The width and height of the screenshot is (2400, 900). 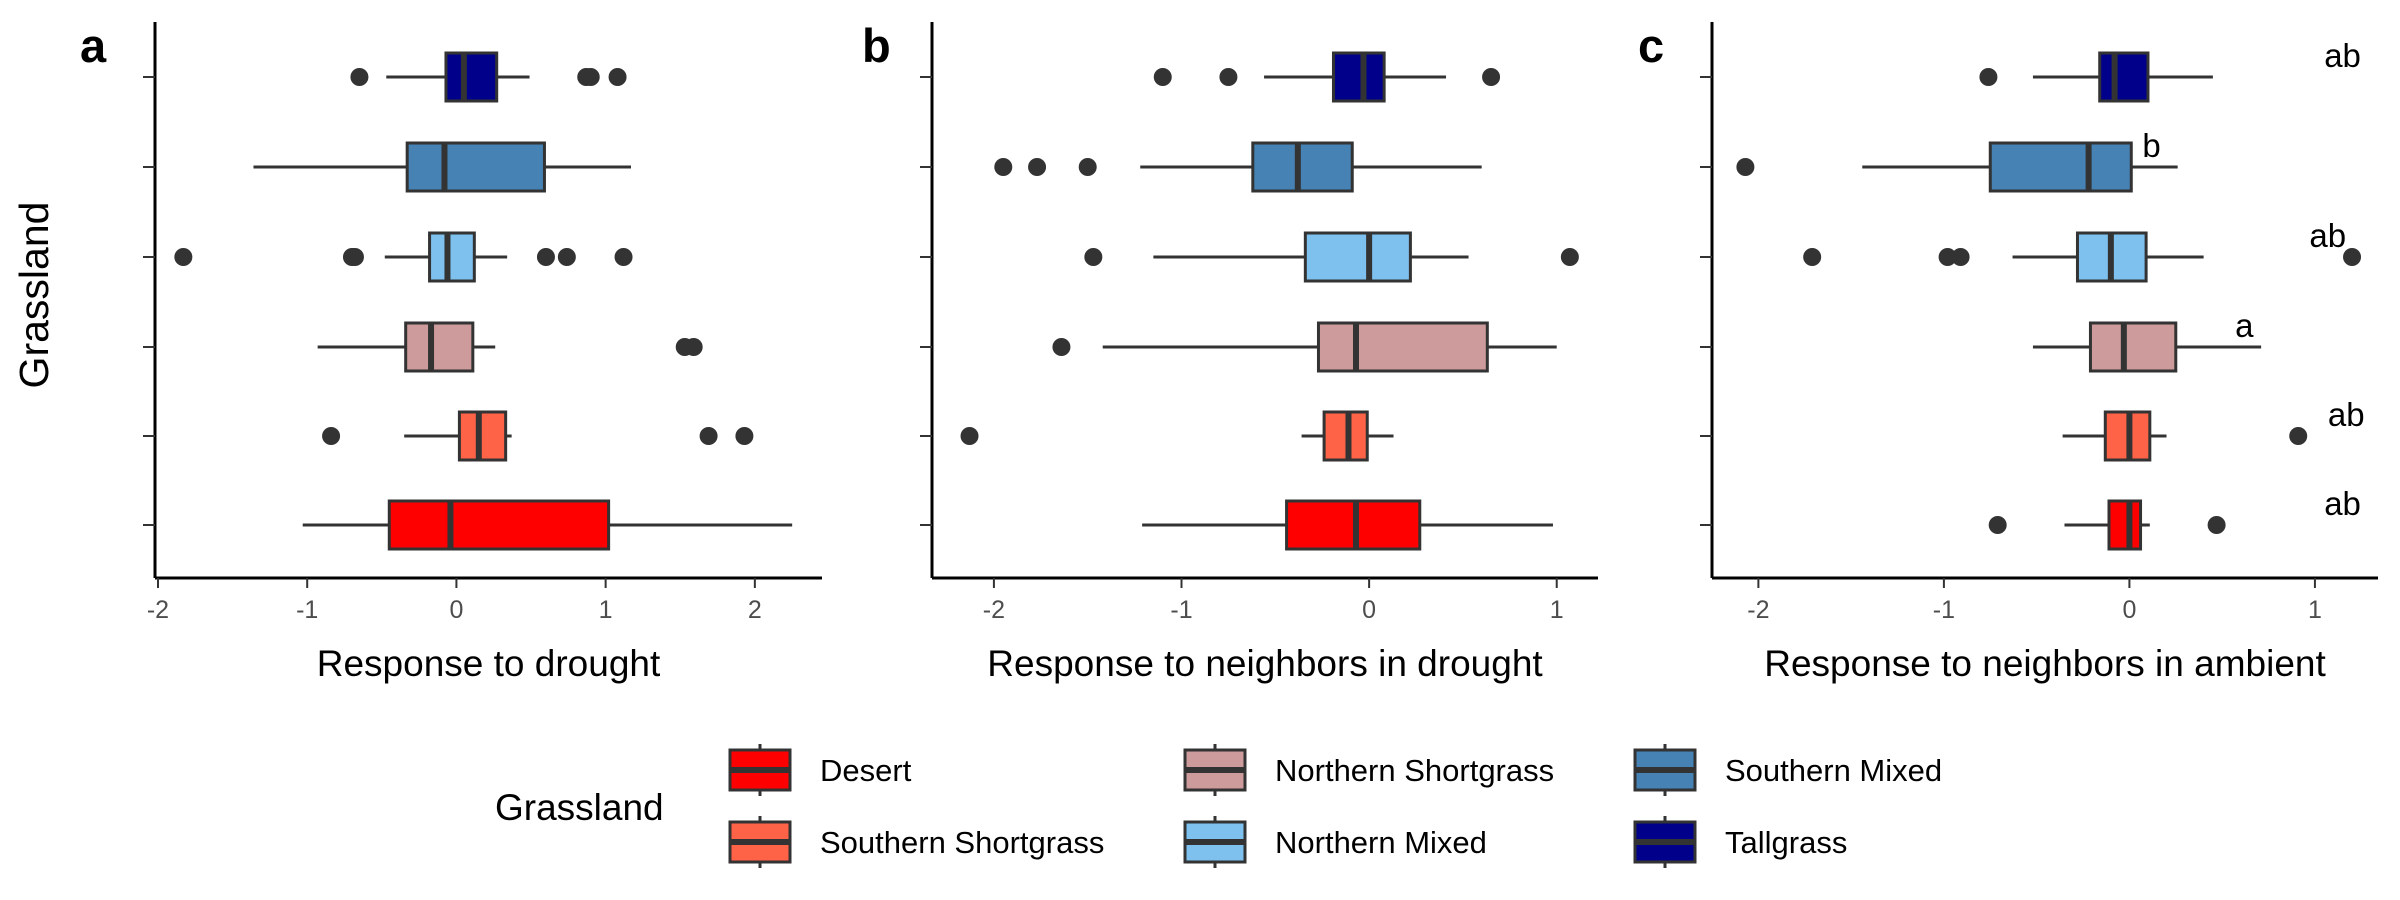 I want to click on panel-a-tag: a, so click(x=93, y=45).